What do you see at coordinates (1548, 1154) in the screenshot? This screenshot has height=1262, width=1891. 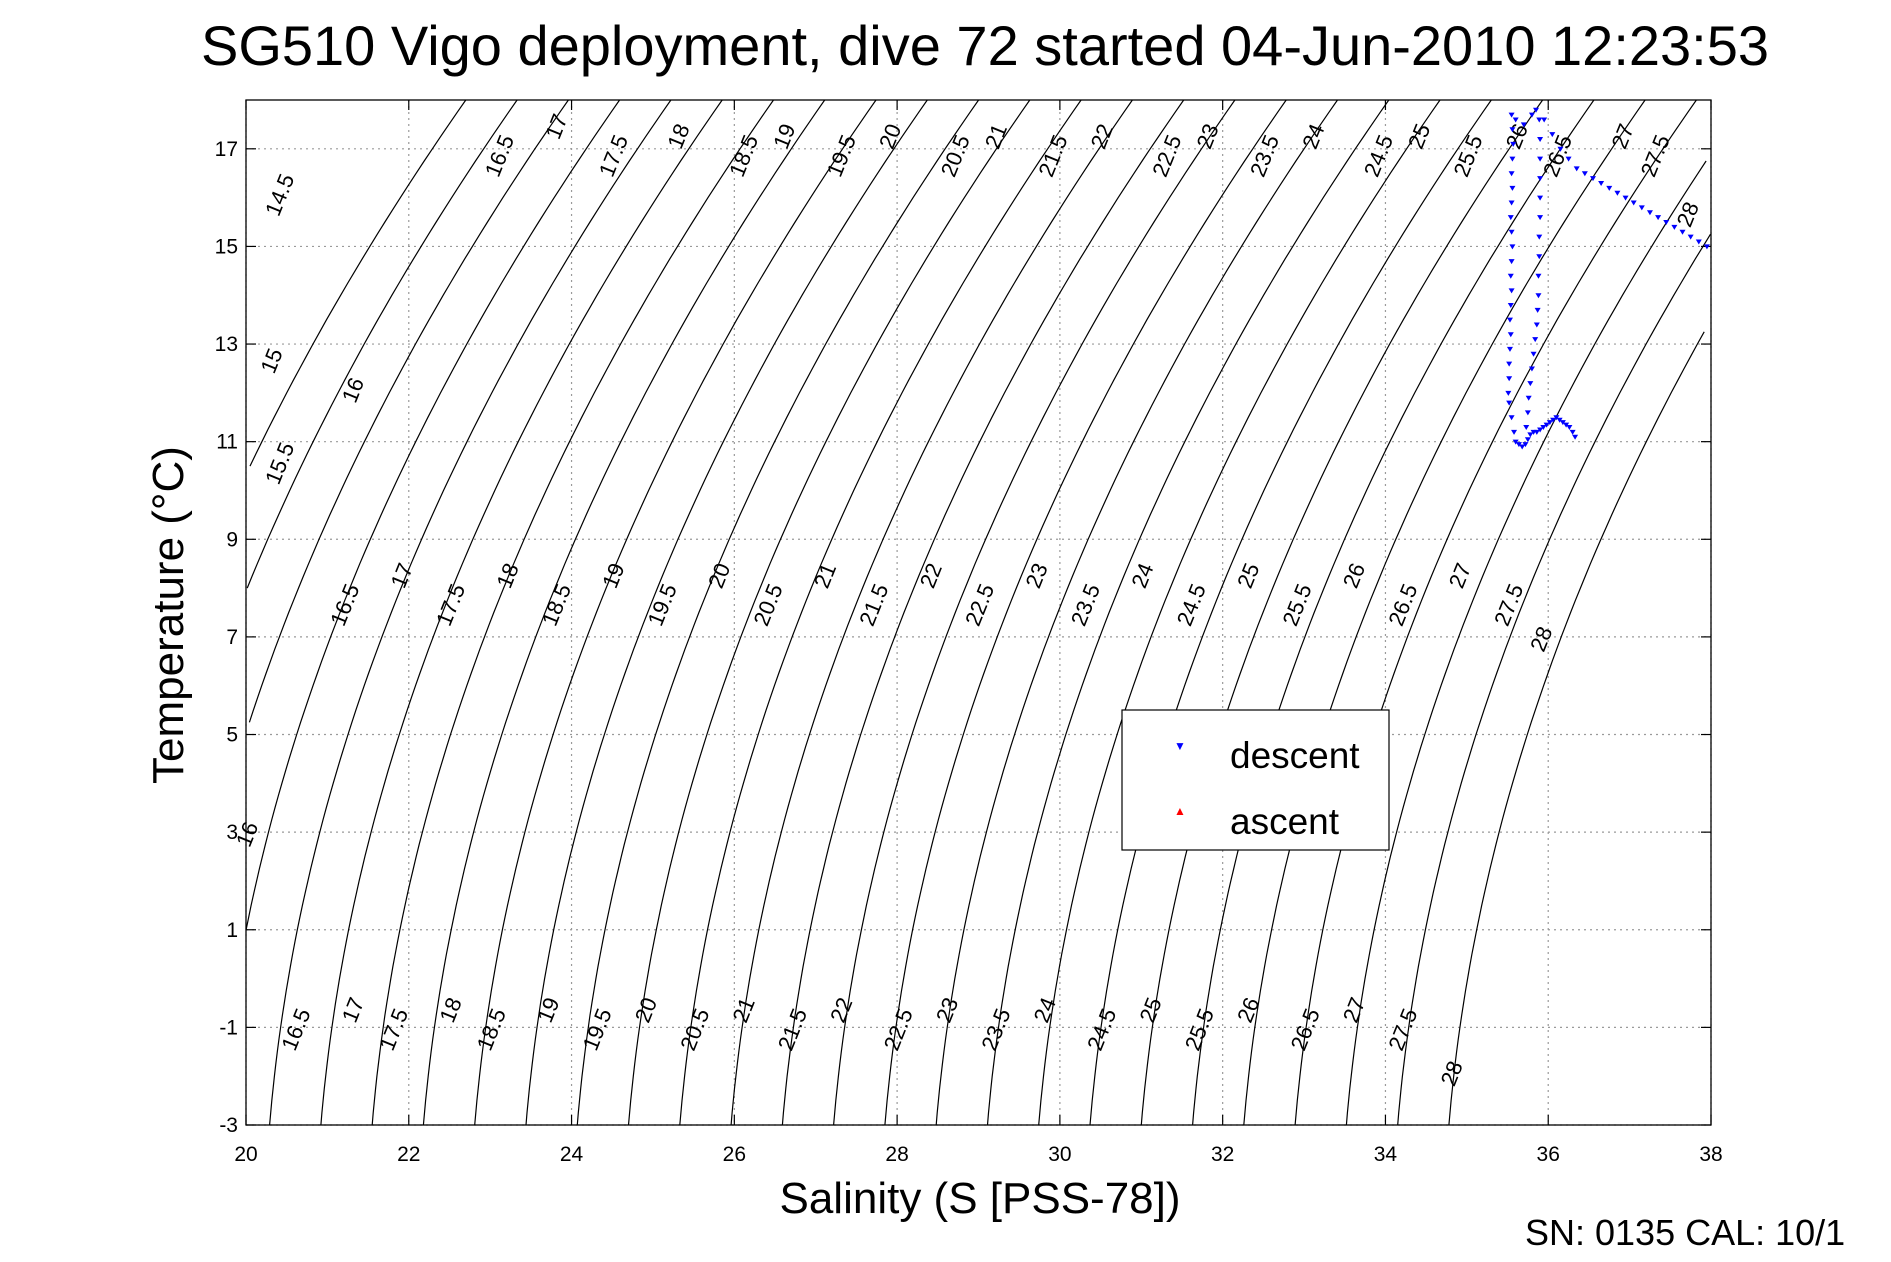 I see `x-tick-label: 36` at bounding box center [1548, 1154].